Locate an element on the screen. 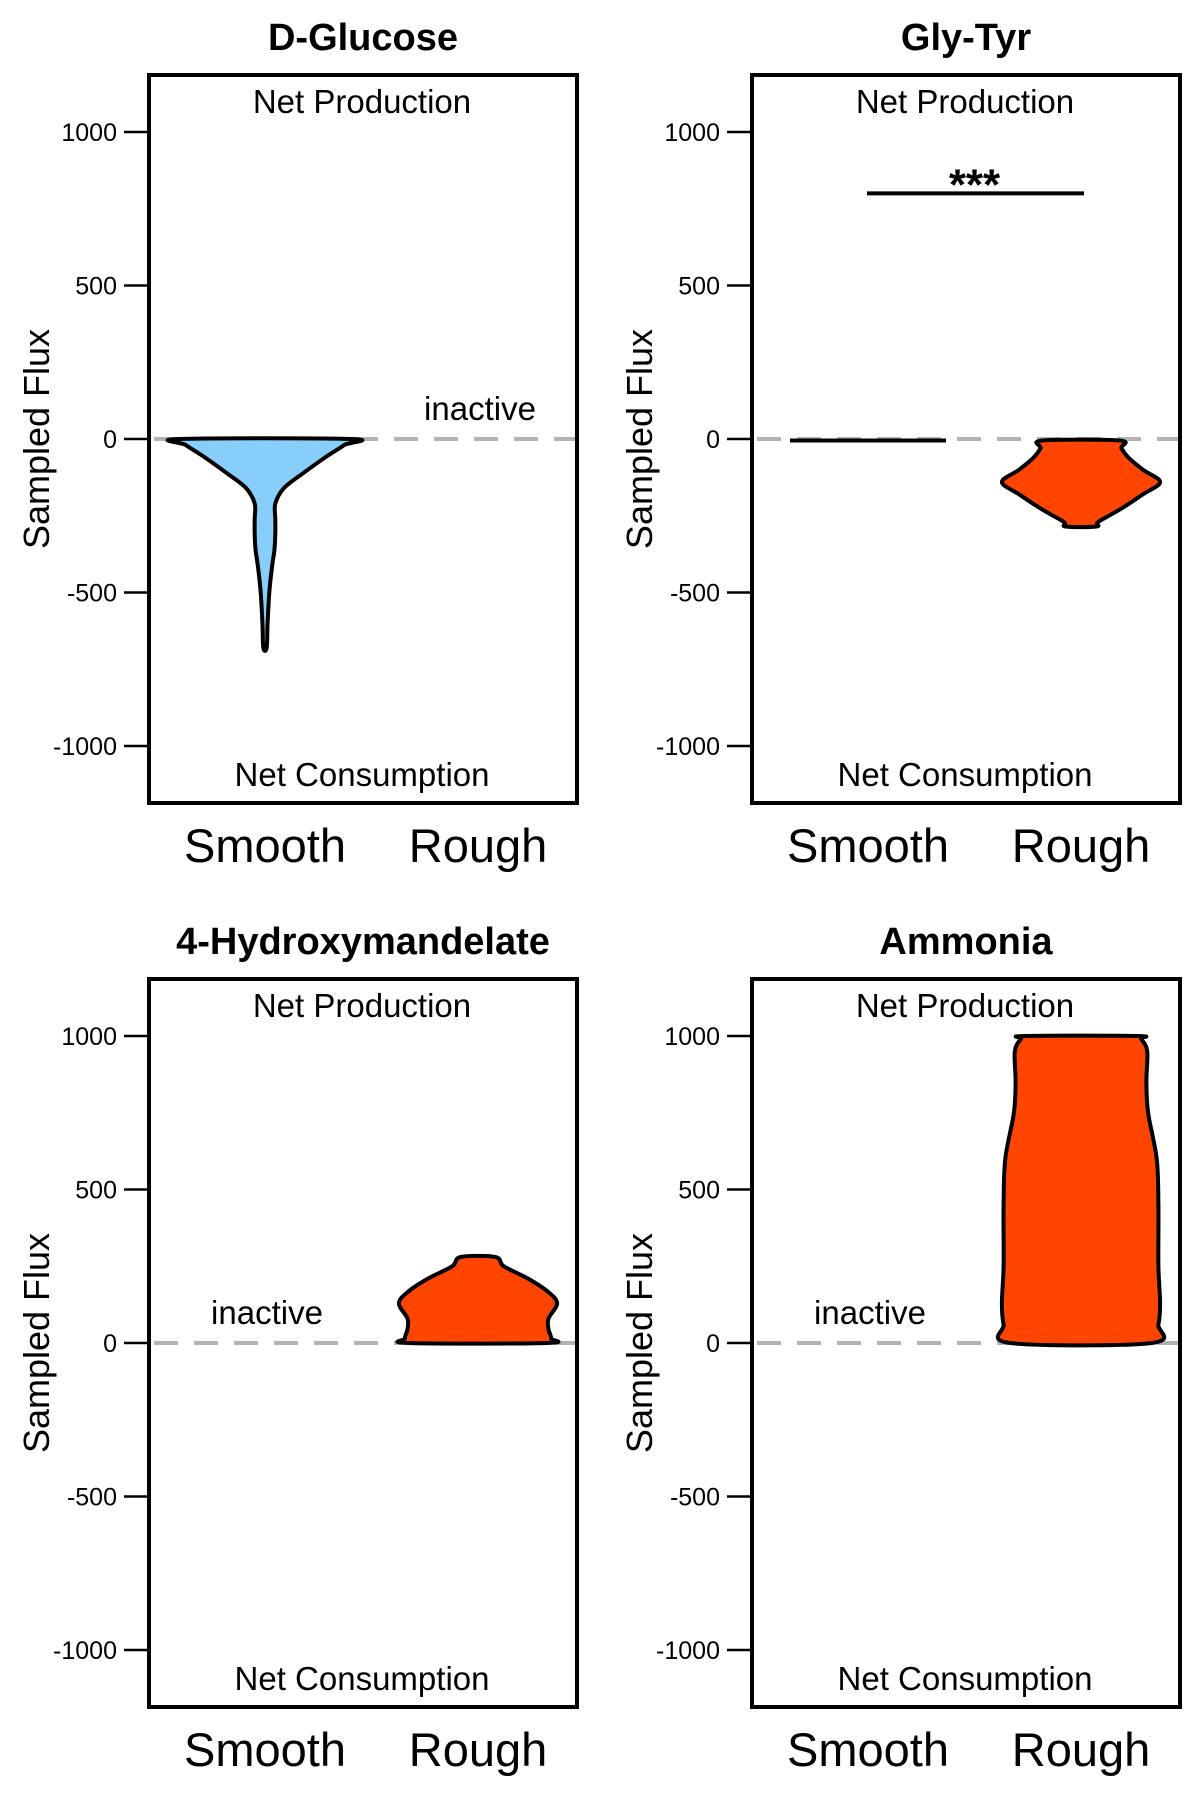  chart-title: Ammonia is located at coordinates (966, 942).